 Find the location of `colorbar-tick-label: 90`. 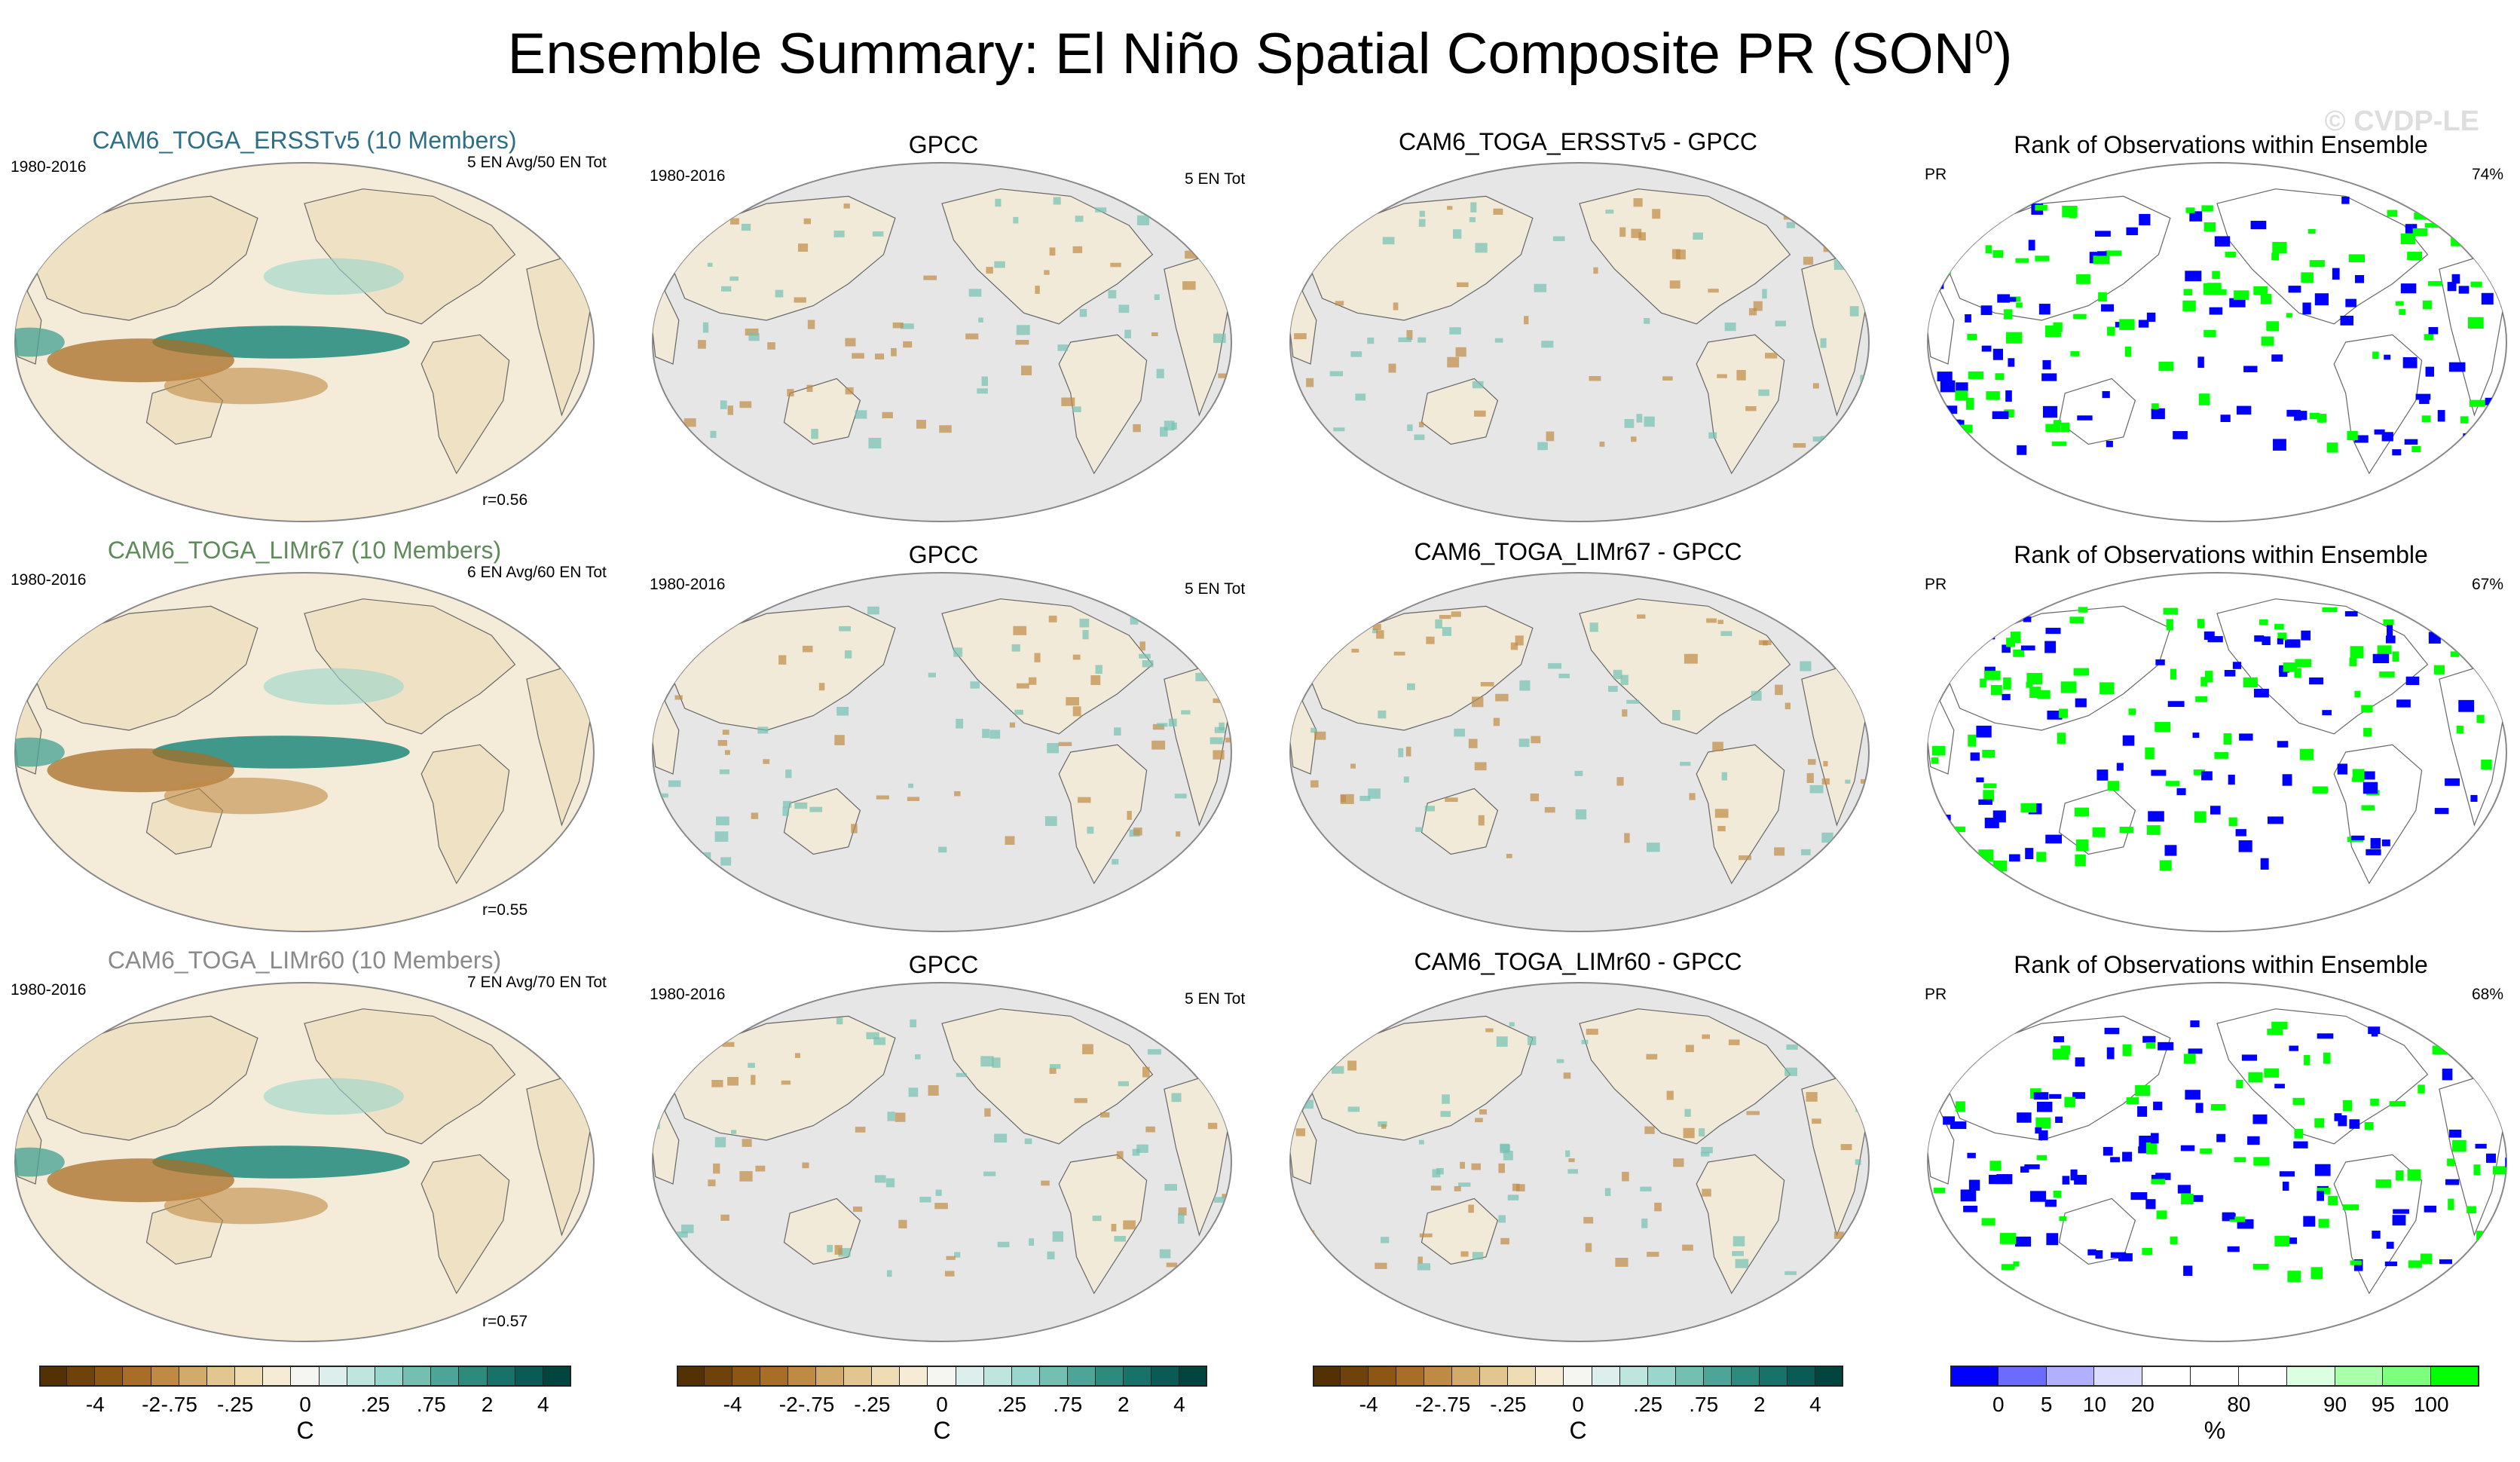

colorbar-tick-label: 90 is located at coordinates (2335, 1404).